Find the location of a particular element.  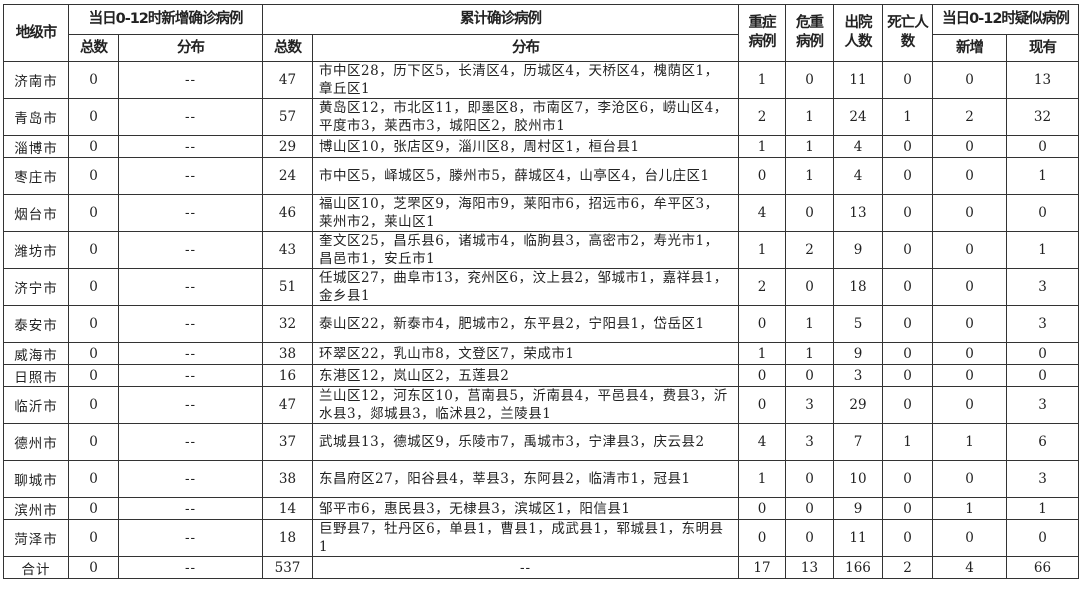

cell-cum-total: 14 is located at coordinates (288, 508).